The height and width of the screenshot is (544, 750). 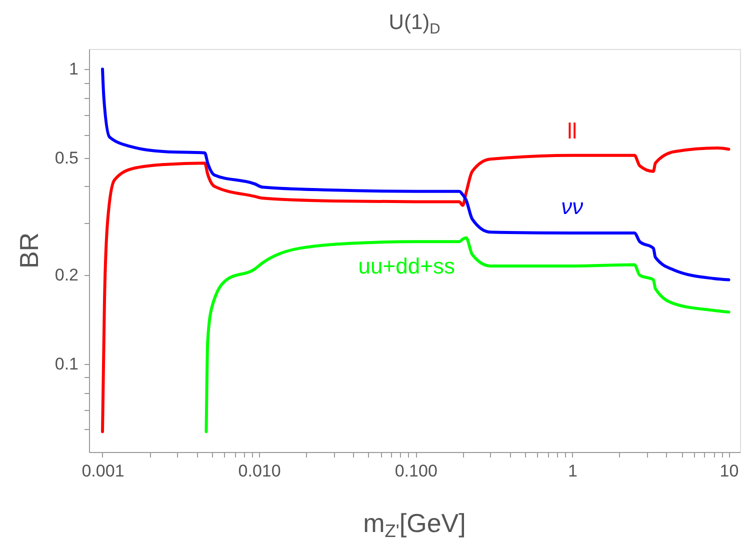 What do you see at coordinates (729, 471) in the screenshot?
I see `x-tick-label: 10` at bounding box center [729, 471].